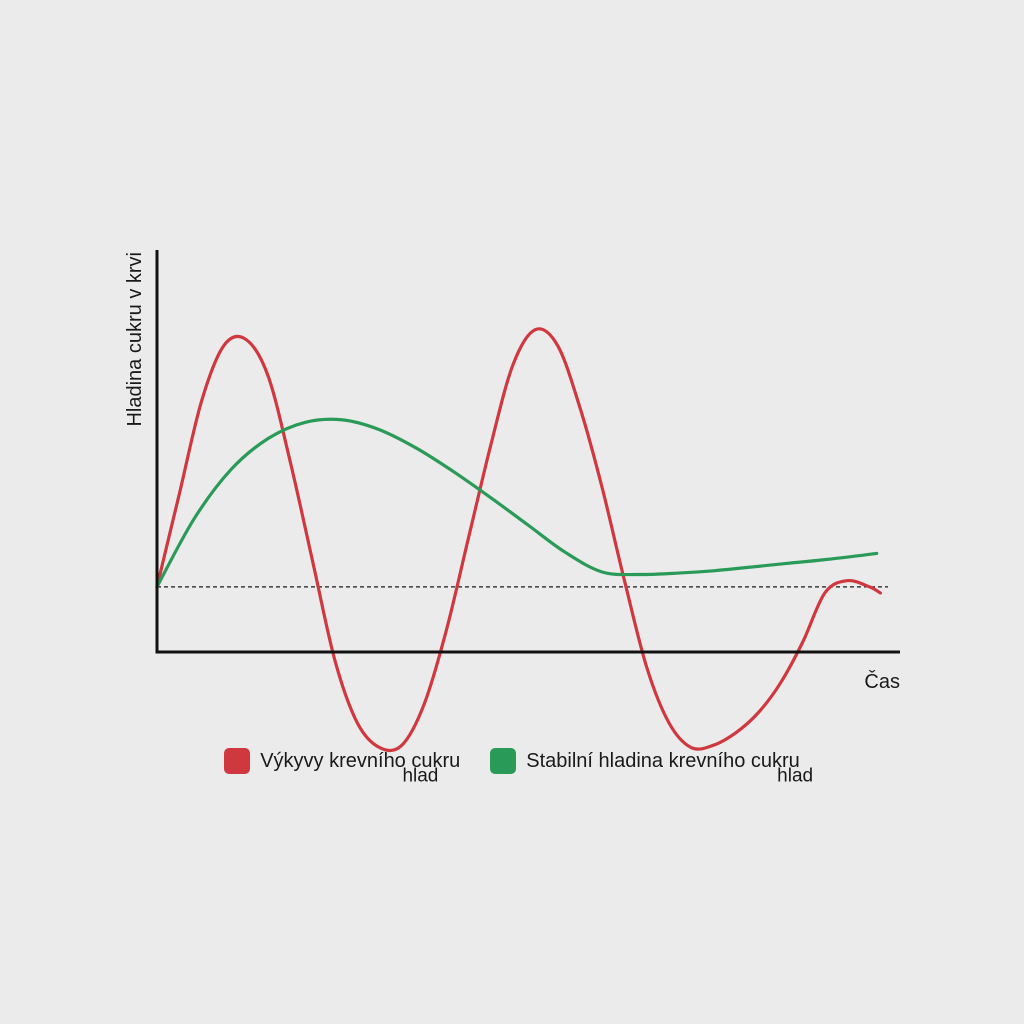 The width and height of the screenshot is (1024, 1024). Describe the element at coordinates (420, 776) in the screenshot. I see `annotation-hunger-1: hlad` at that location.